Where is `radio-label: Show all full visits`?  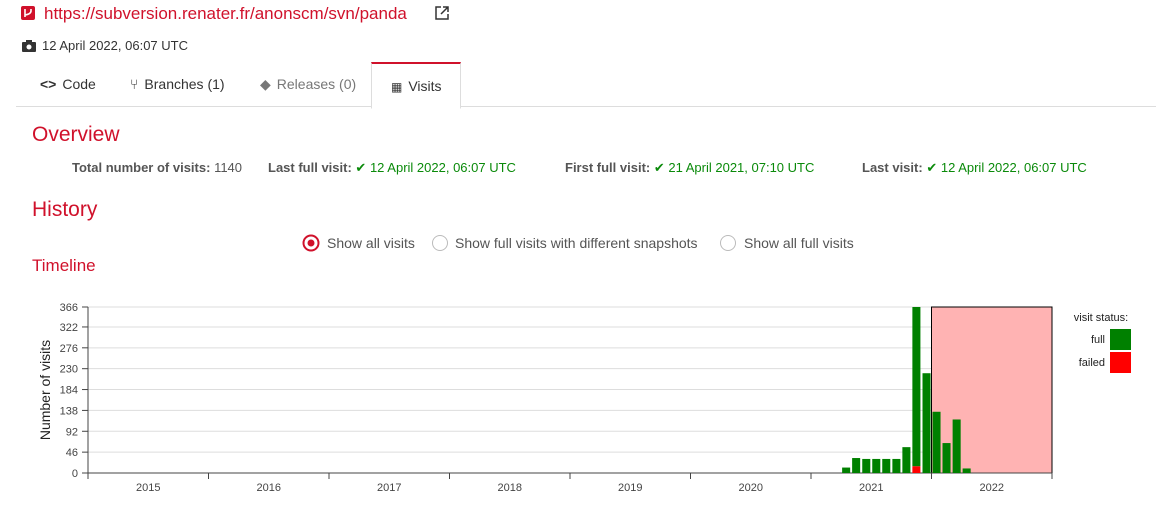
radio-label: Show all full visits is located at coordinates (799, 243).